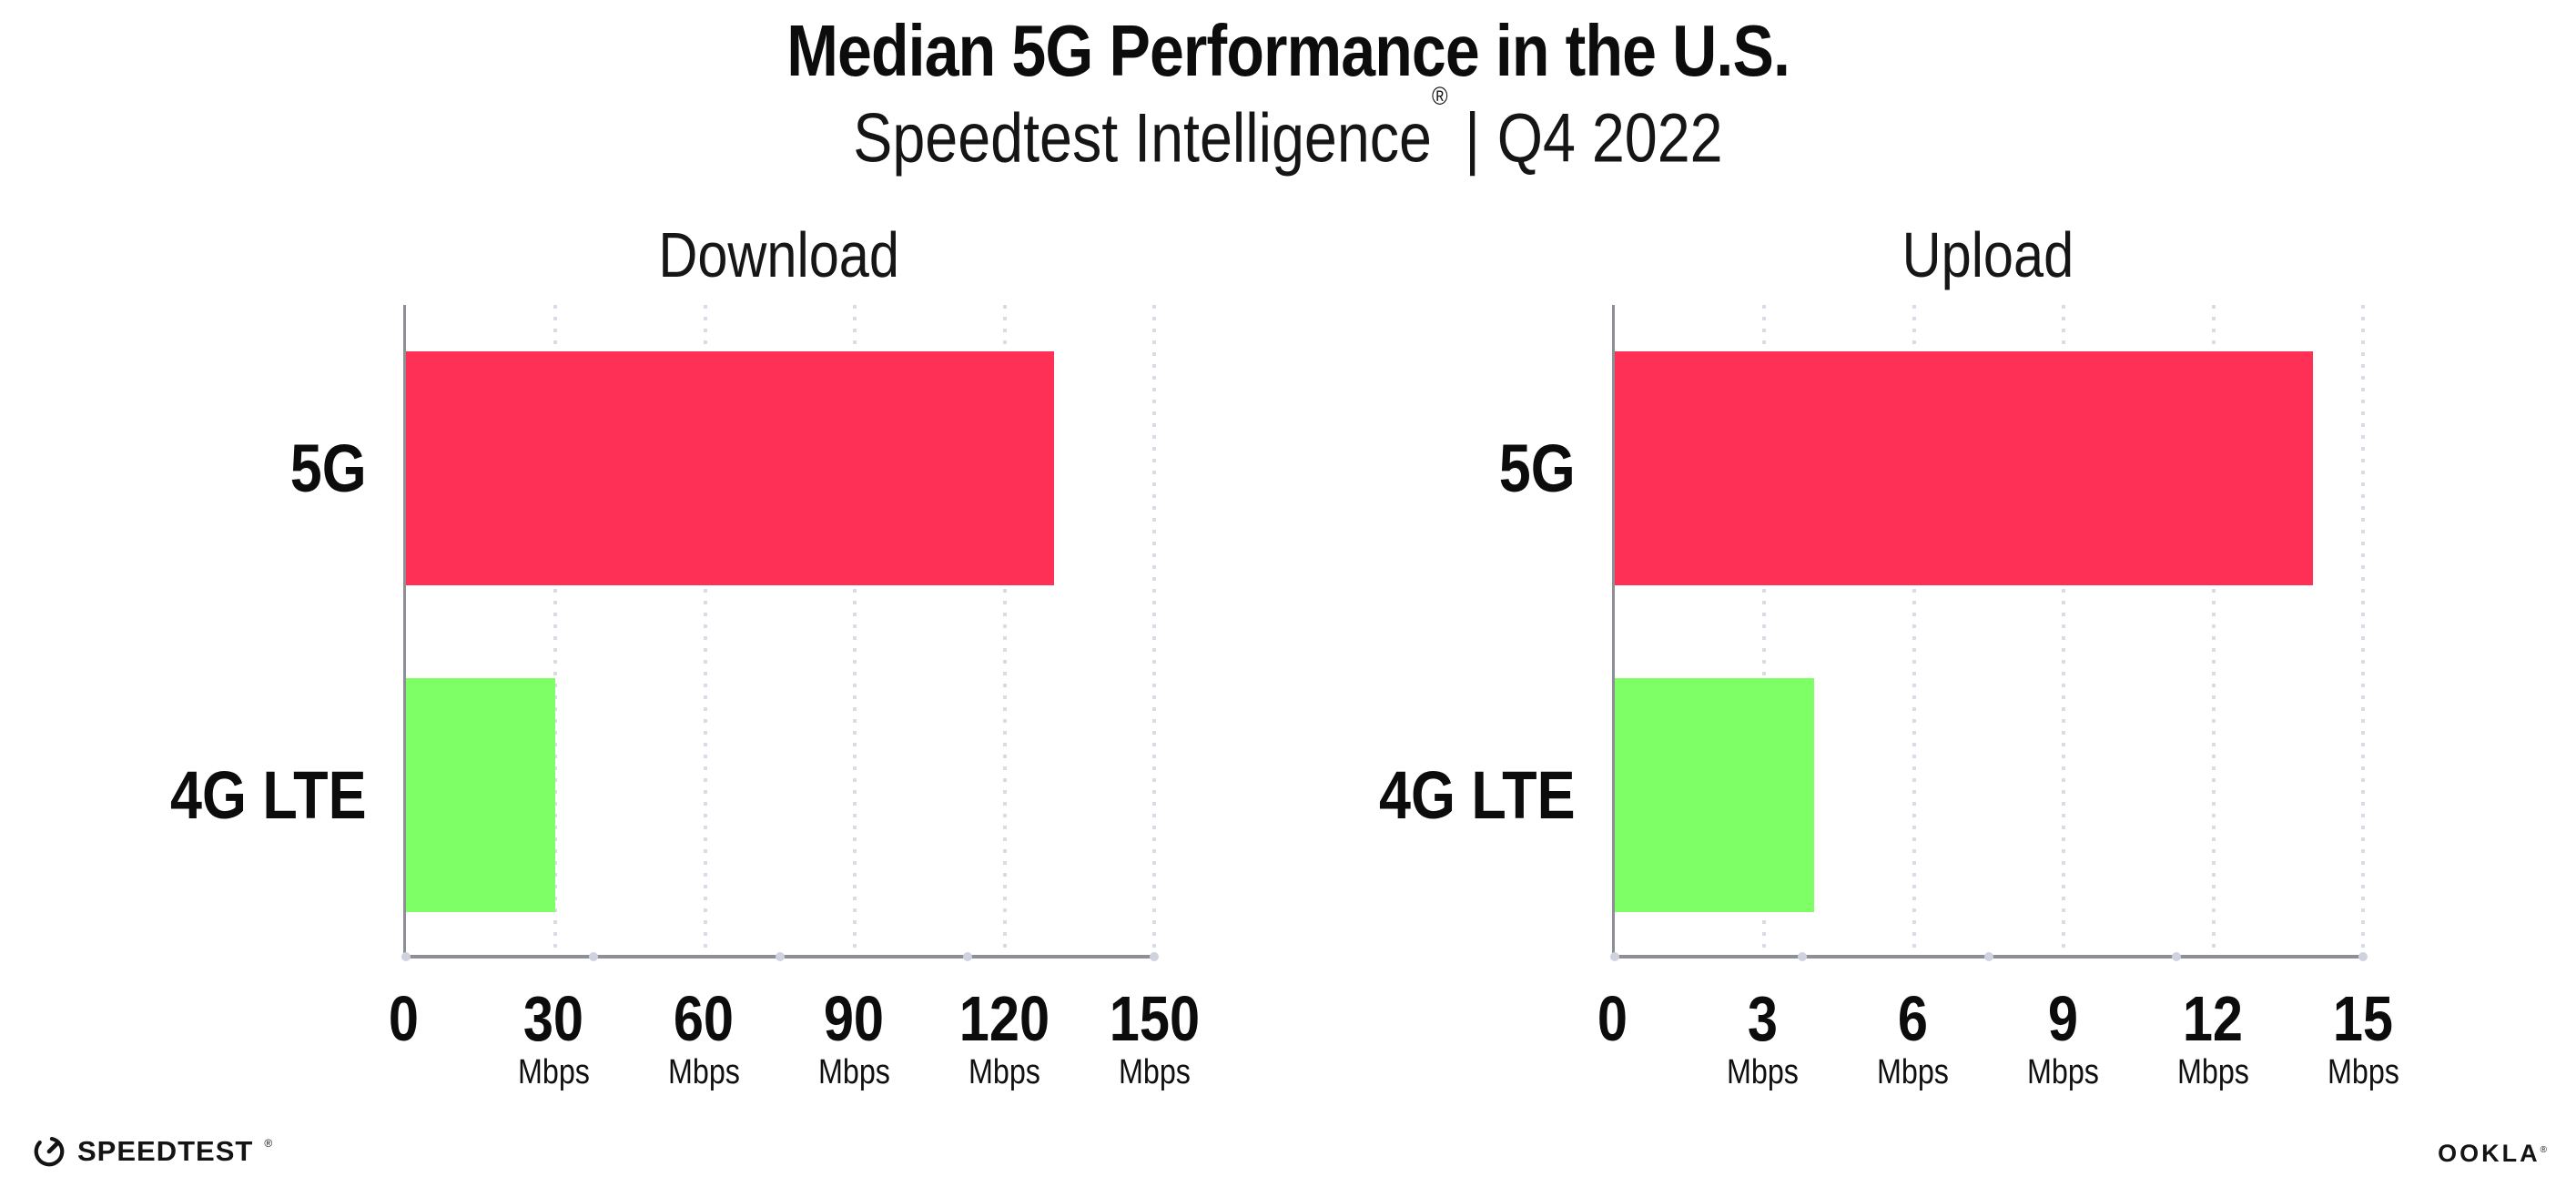  Describe the element at coordinates (2363, 1018) in the screenshot. I see `x-tick-value: 15` at that location.